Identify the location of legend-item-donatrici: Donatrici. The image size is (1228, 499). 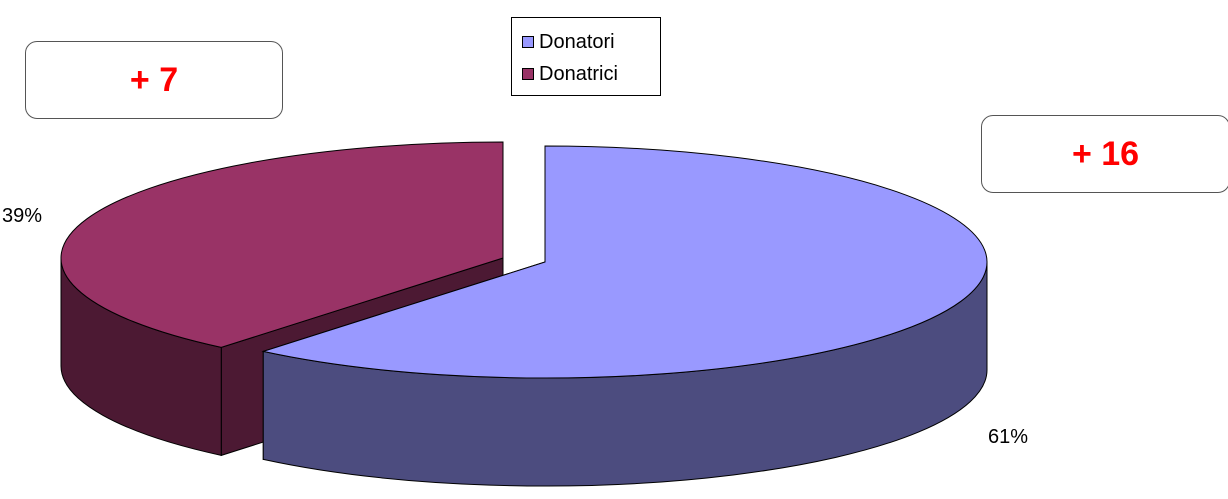
(570, 74).